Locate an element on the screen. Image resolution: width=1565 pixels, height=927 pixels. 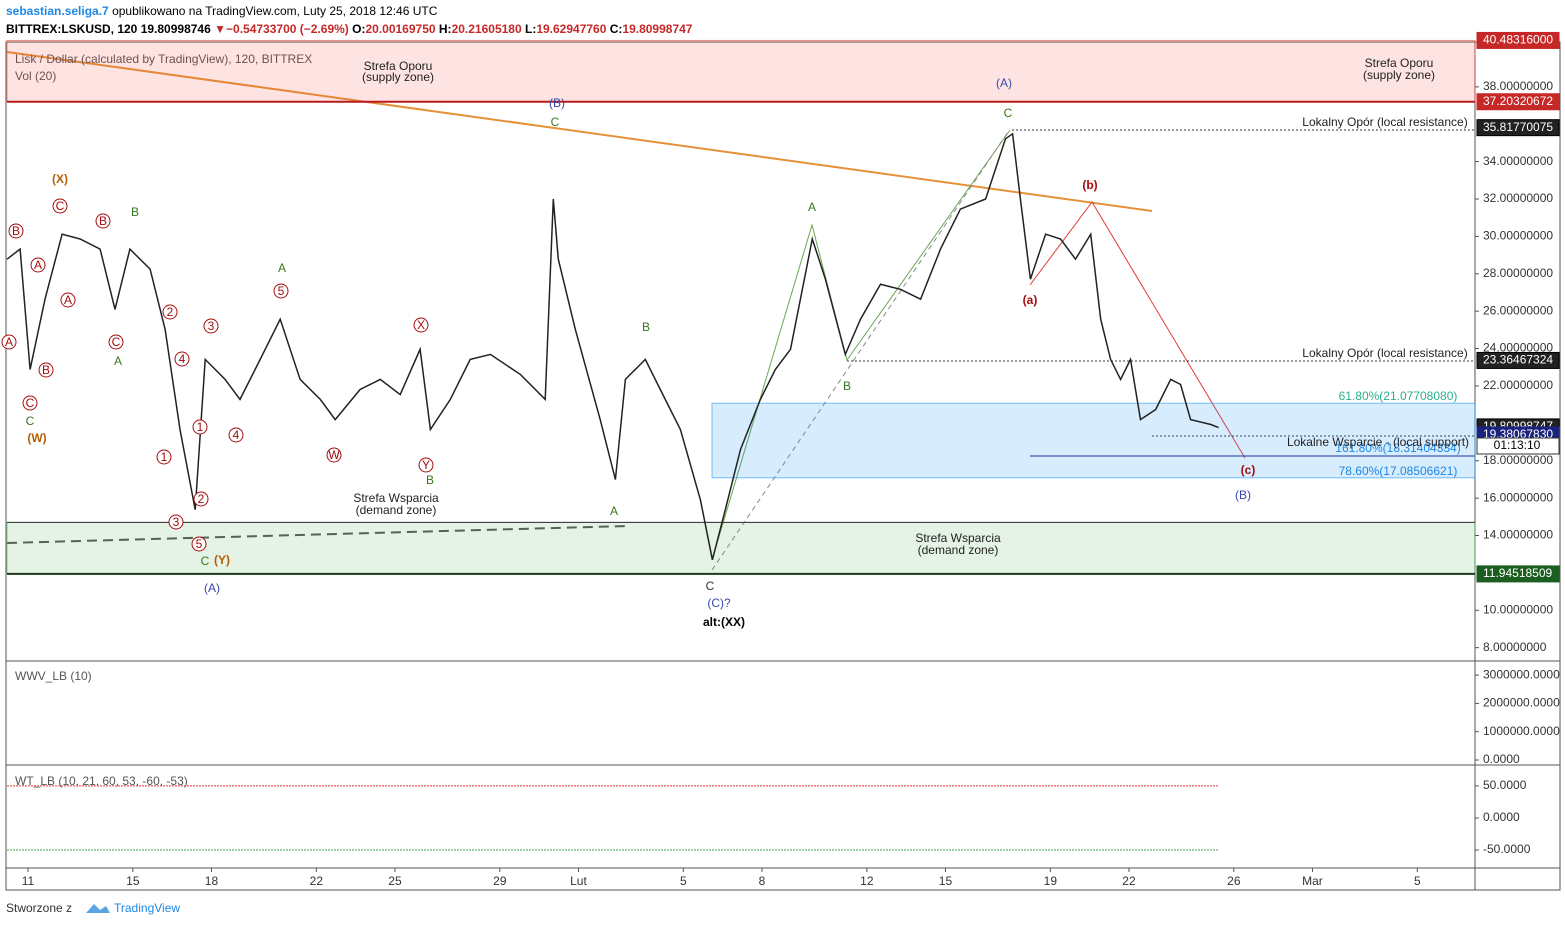
x-tick-label: 15 is located at coordinates (133, 881).